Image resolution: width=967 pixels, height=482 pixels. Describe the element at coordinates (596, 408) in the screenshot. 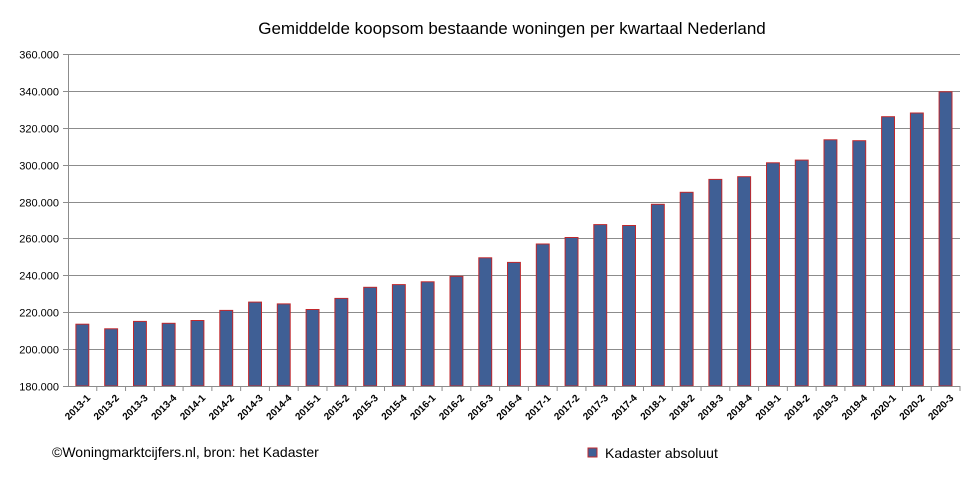

I see `x-tick-label: 2017-3` at that location.